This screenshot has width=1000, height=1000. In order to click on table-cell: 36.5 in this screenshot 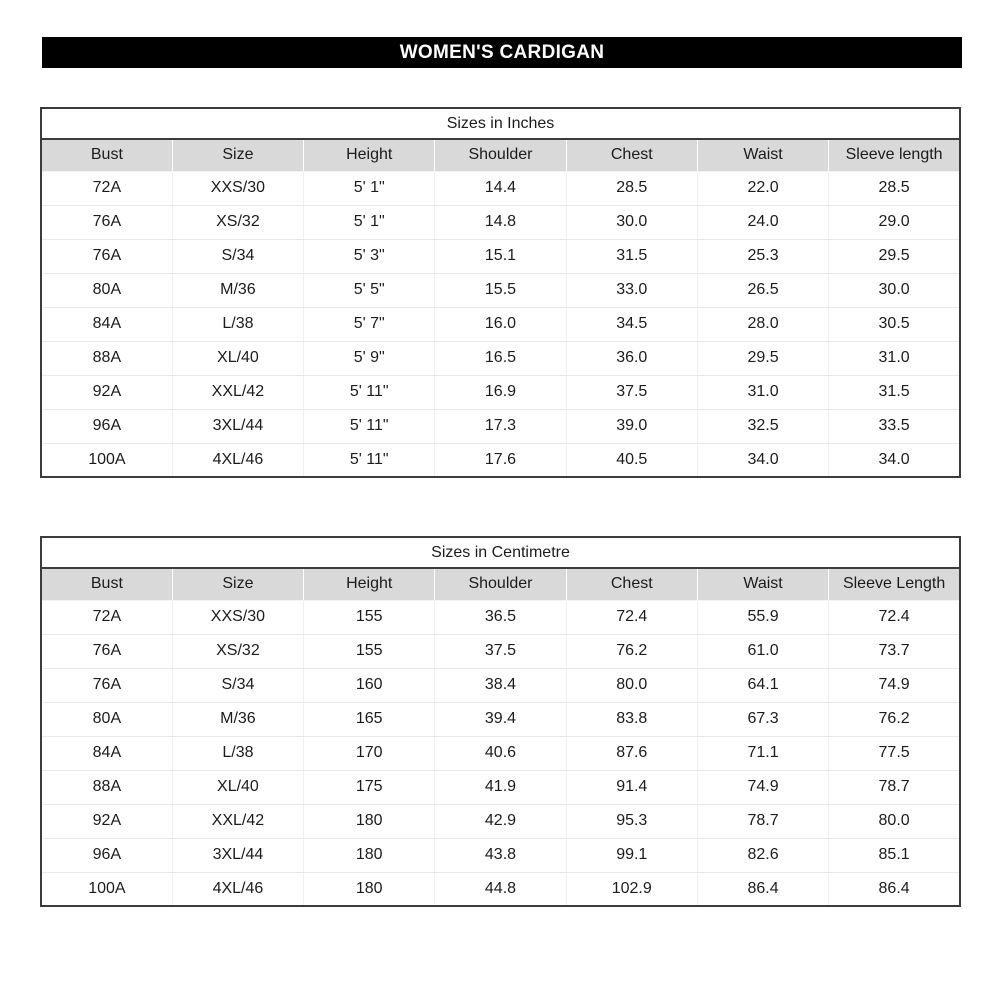, I will do `click(500, 617)`.